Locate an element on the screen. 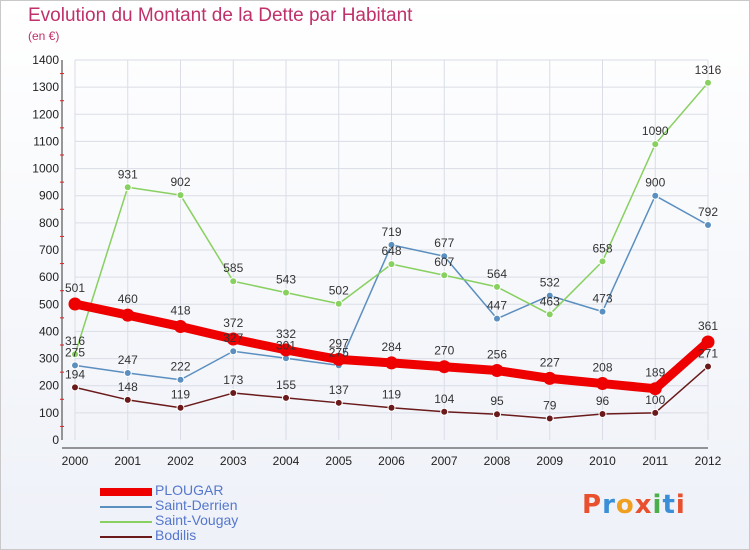 This screenshot has height=550, width=750. data-label-bodilis: 194 is located at coordinates (75, 374).